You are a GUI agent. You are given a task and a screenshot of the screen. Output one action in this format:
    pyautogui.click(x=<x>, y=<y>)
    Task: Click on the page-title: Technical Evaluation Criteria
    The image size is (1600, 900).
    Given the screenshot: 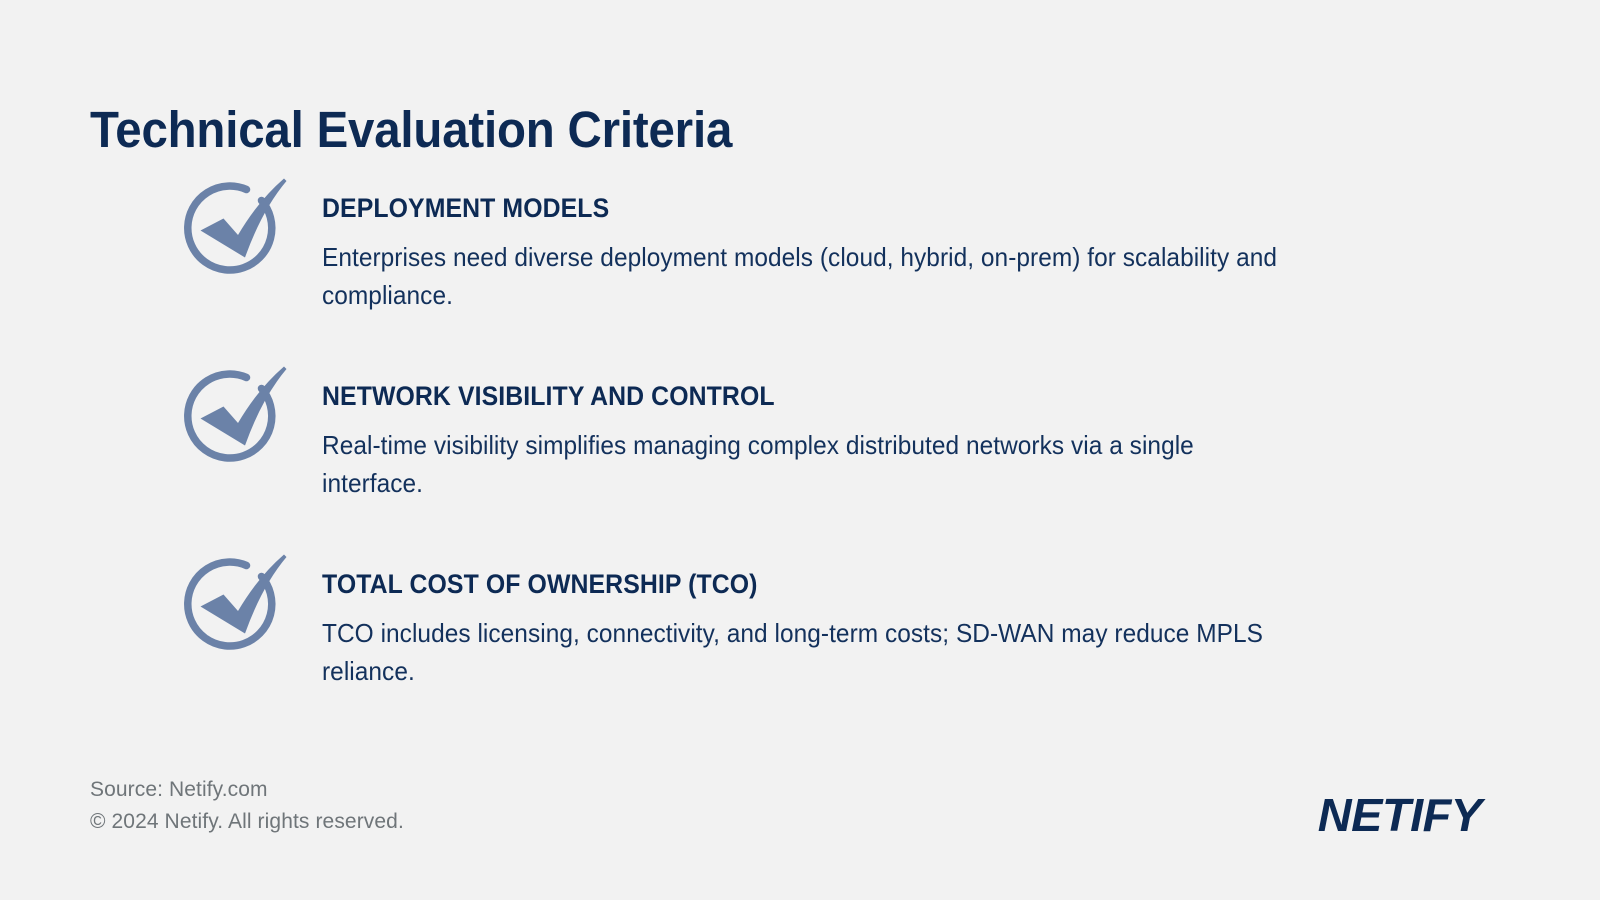 What is the action you would take?
    pyautogui.click(x=411, y=130)
    